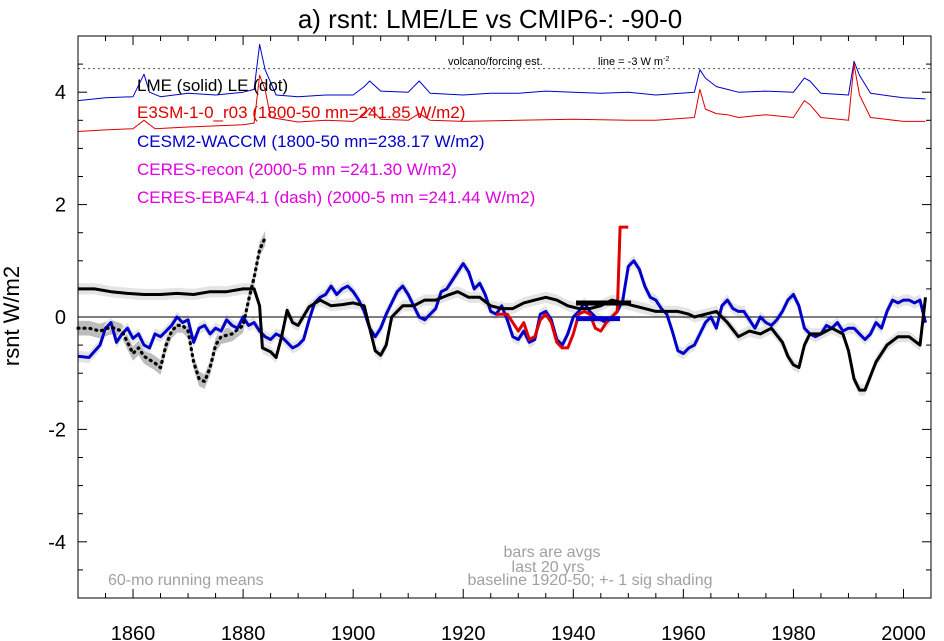  Describe the element at coordinates (57, 543) in the screenshot. I see `y-tick-label: -4` at that location.